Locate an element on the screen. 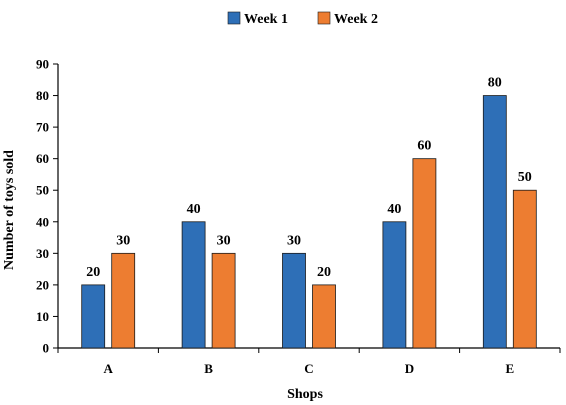 The width and height of the screenshot is (566, 405). x-axis-title: Shops is located at coordinates (305, 394).